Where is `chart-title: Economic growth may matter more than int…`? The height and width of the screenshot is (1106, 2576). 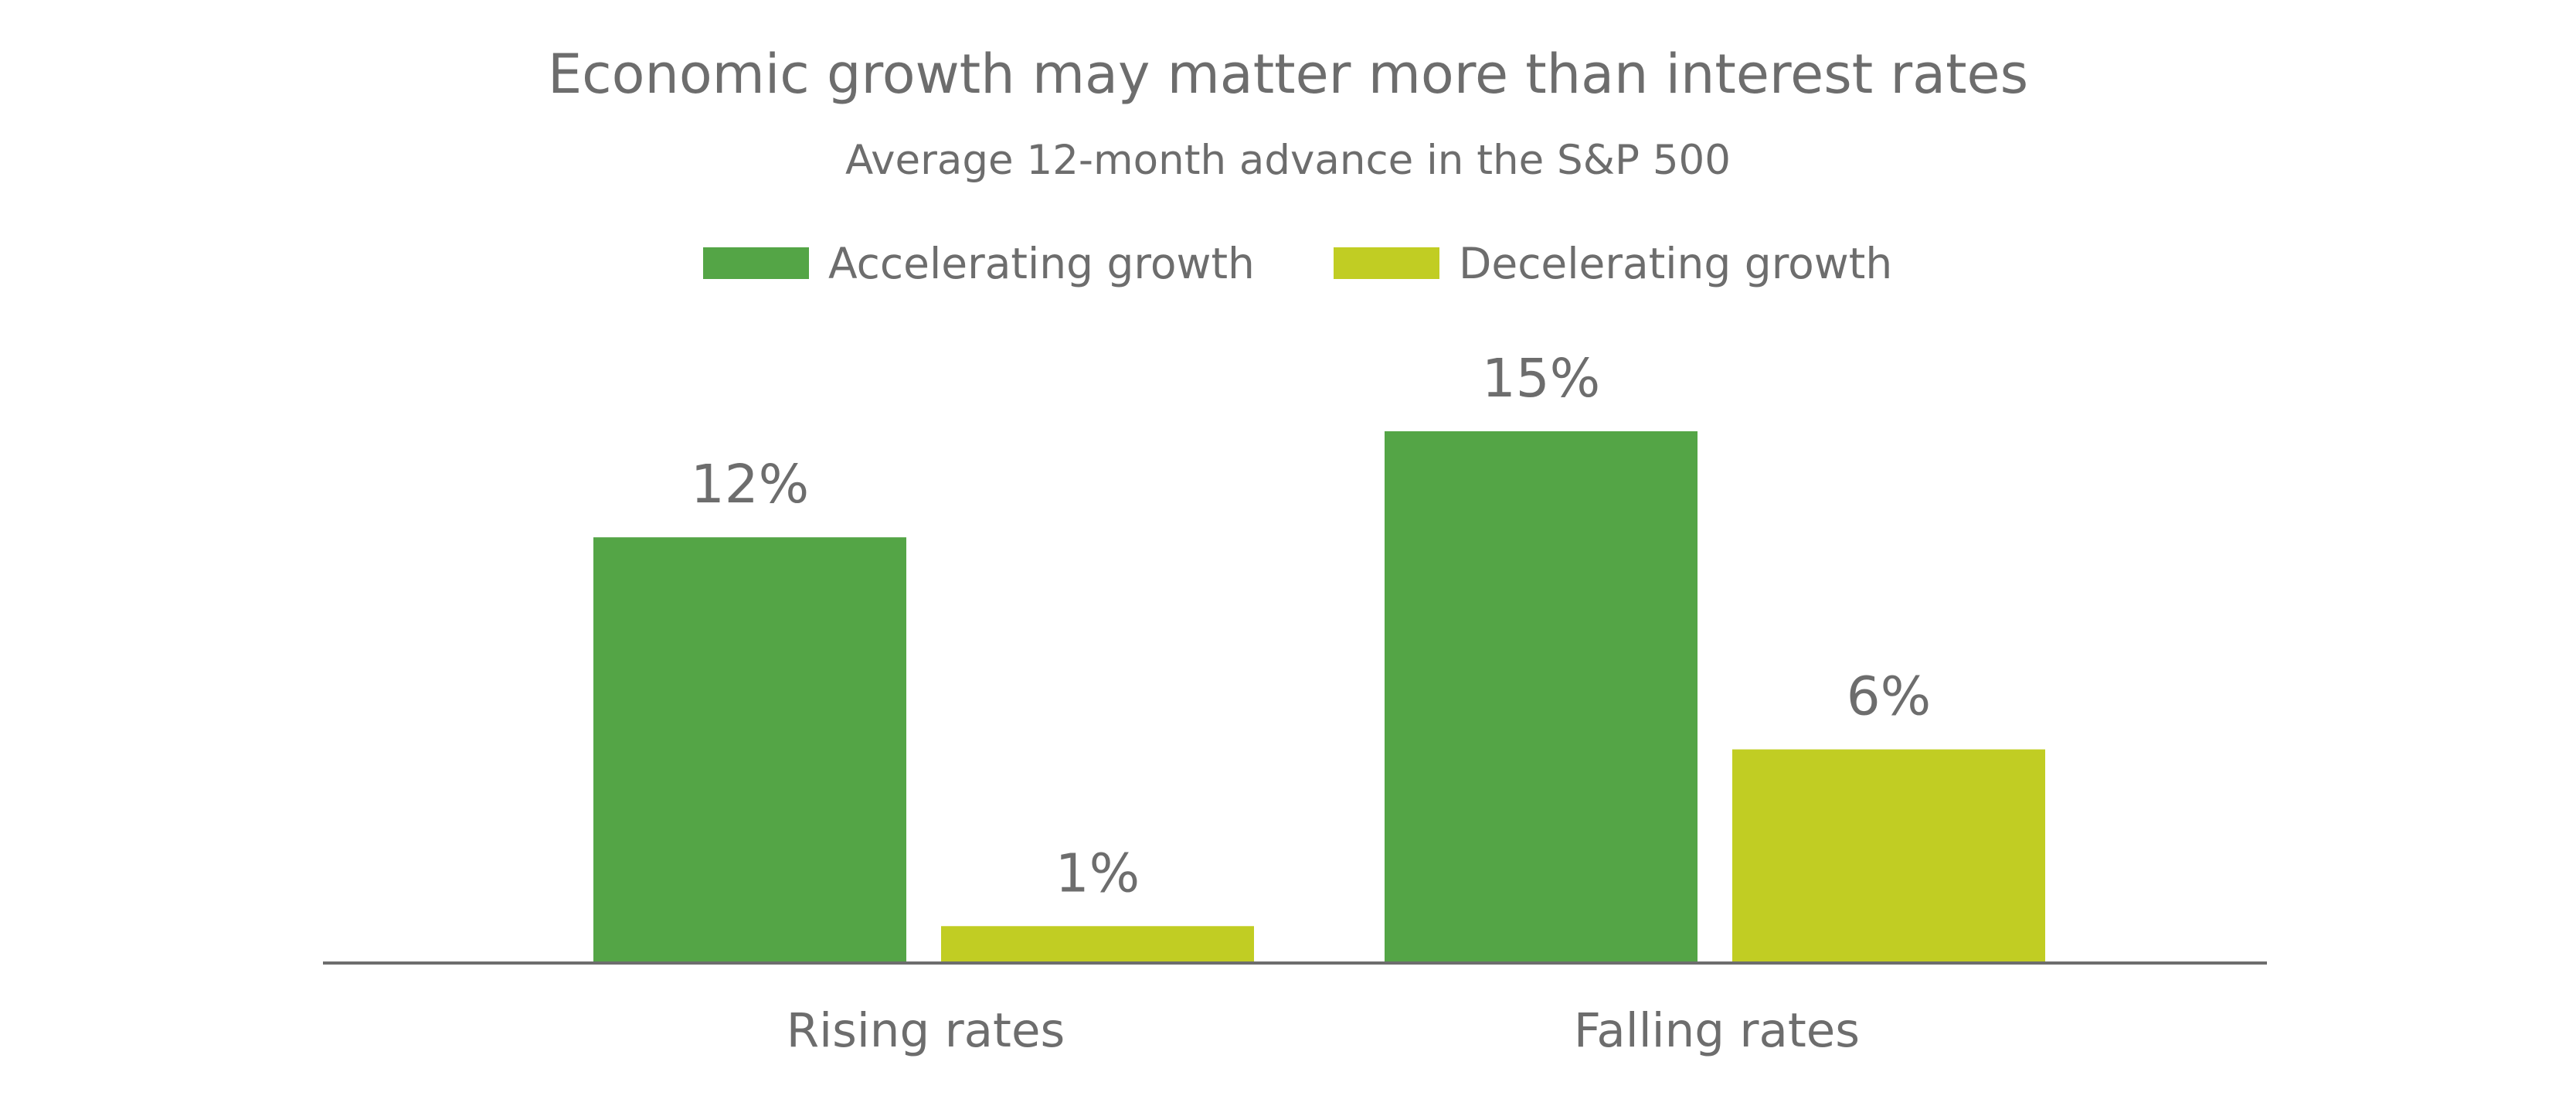 chart-title: Economic growth may matter more than int… is located at coordinates (1288, 74).